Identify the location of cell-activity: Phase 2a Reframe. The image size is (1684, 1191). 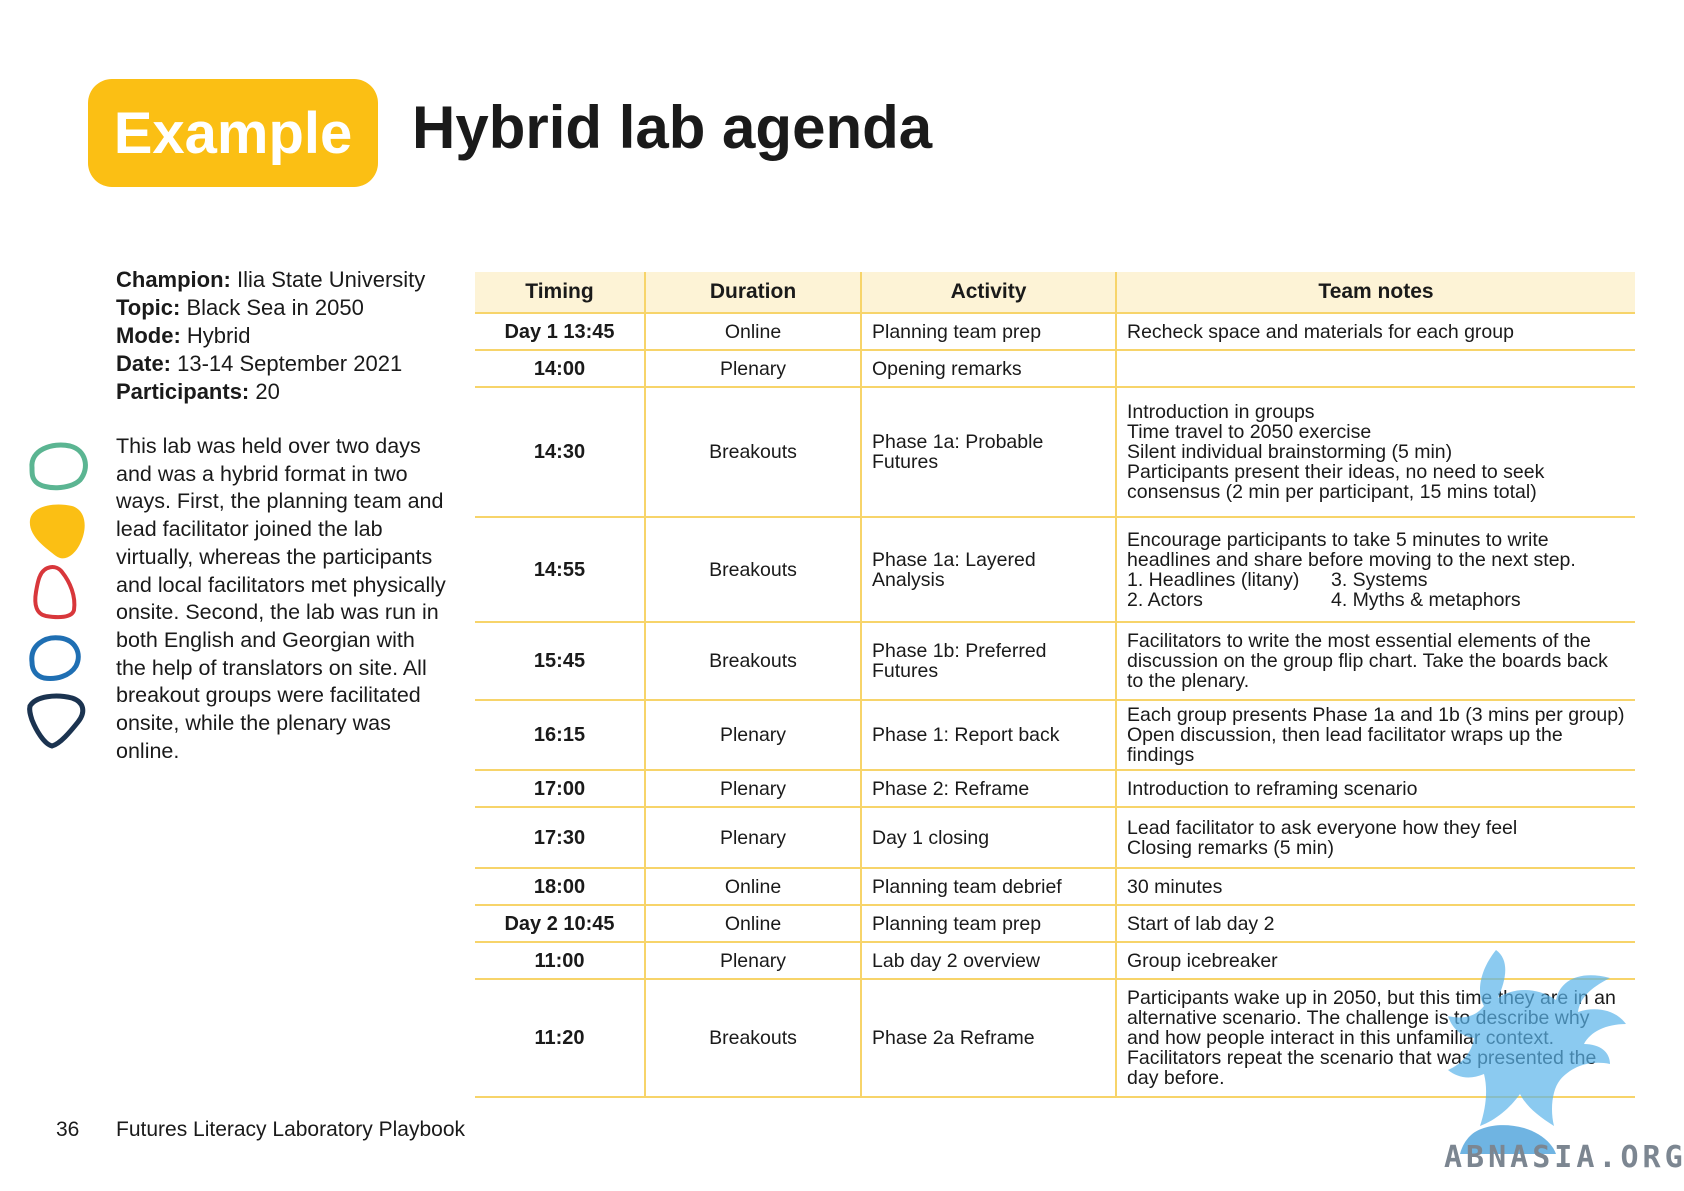
(989, 1038).